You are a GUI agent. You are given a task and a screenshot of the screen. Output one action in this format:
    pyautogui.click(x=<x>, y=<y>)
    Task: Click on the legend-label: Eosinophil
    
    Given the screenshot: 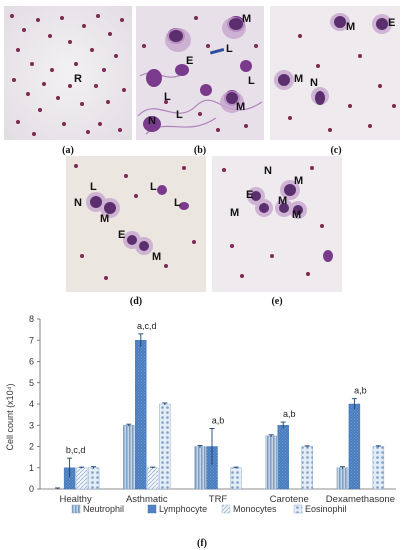 What is the action you would take?
    pyautogui.click(x=326, y=509)
    